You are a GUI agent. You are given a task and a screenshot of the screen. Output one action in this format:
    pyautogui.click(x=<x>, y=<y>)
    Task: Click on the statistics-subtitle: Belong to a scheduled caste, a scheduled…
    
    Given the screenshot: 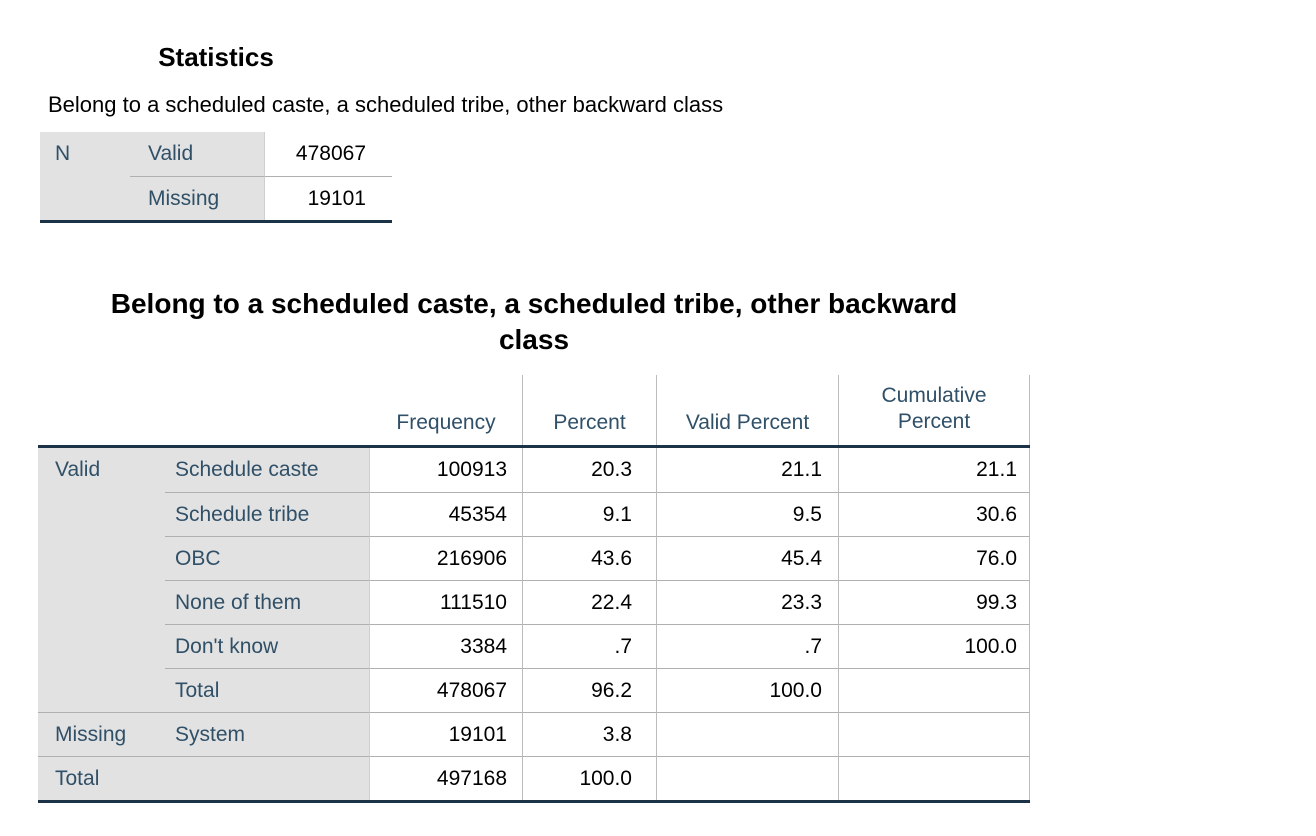 What is the action you would take?
    pyautogui.click(x=386, y=104)
    